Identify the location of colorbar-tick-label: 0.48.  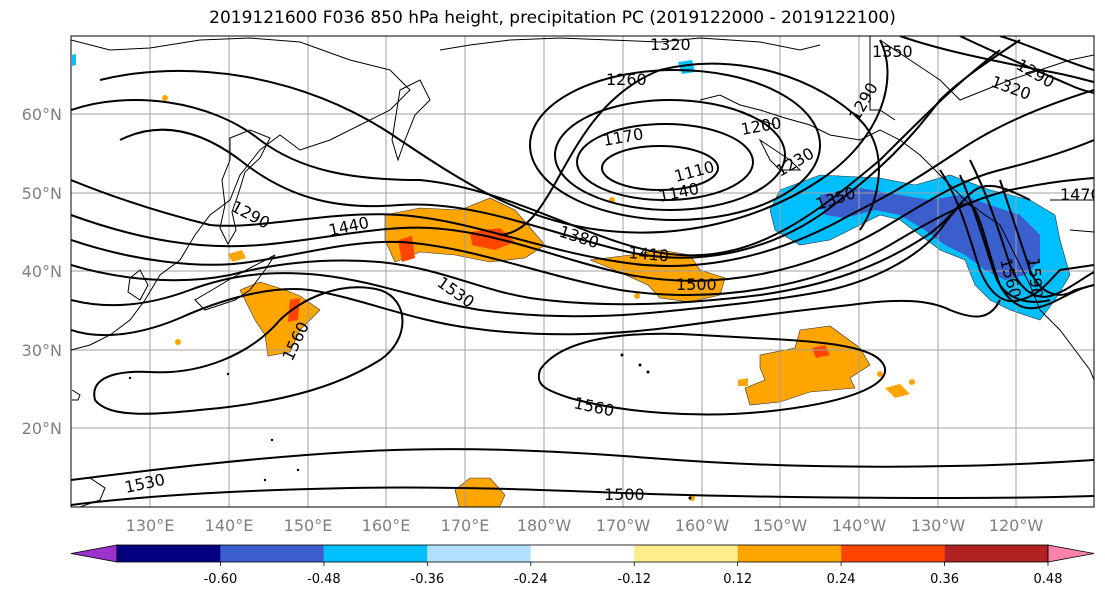
(1048, 579).